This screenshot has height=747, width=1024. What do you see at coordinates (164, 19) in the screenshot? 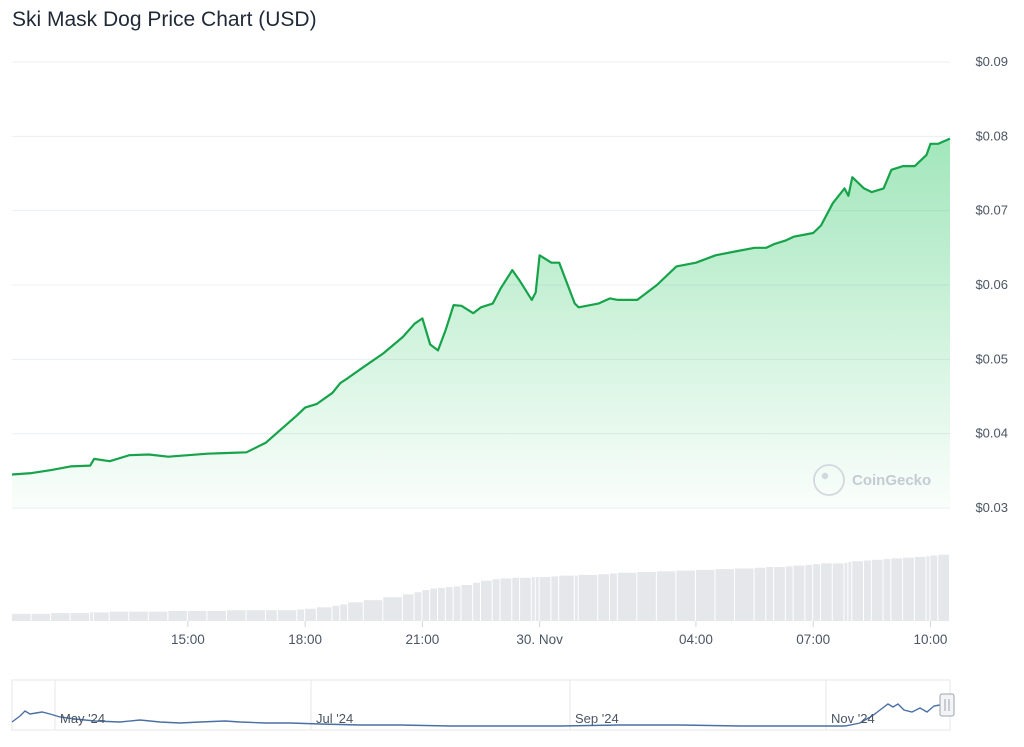
I see `chart-title: Ski Mask Dog Price Chart (USD)` at bounding box center [164, 19].